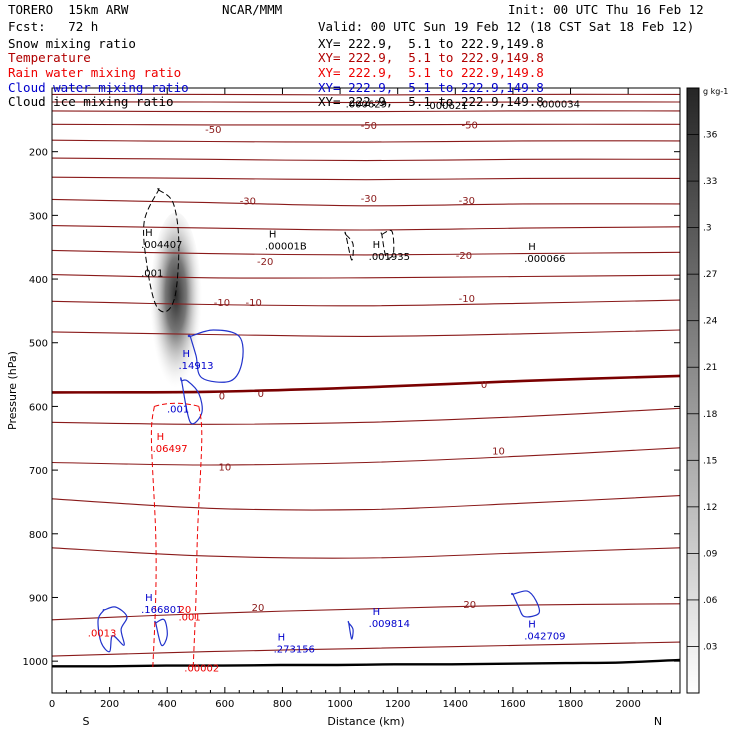 This screenshot has height=740, width=740. I want to click on x-tick-label: 1200, so click(397, 704).